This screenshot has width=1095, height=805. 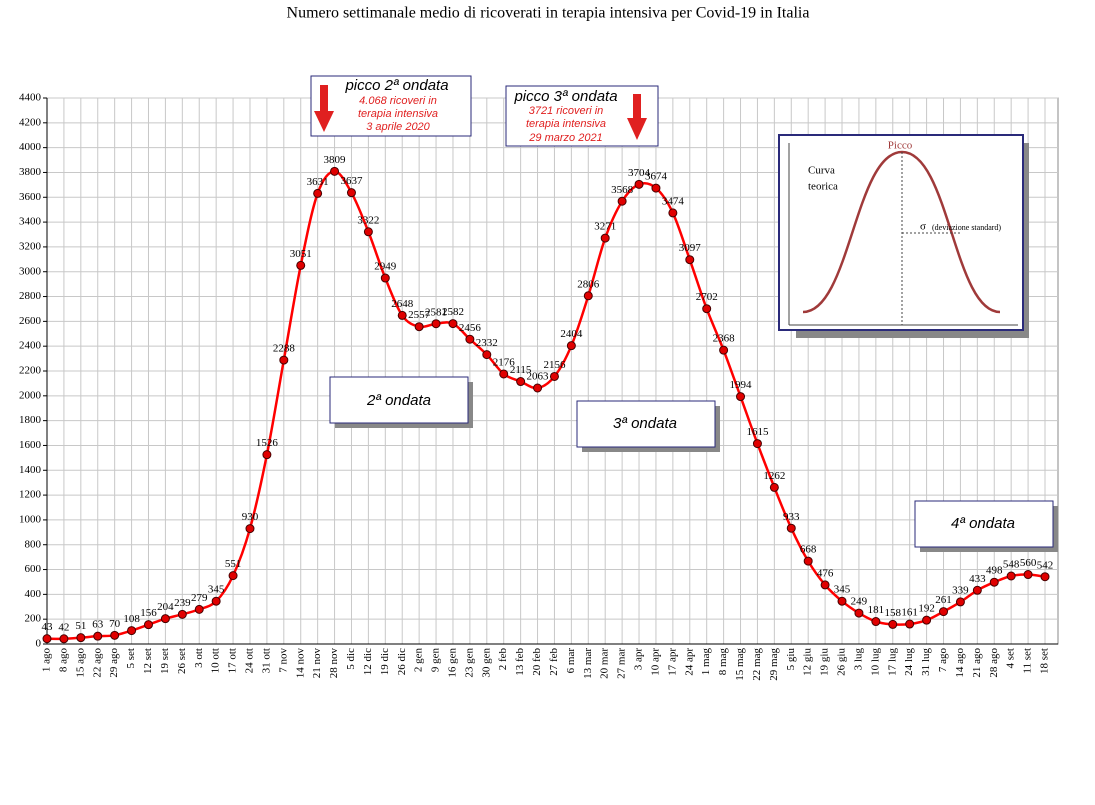 I want to click on x-tick-label: 17 ott, so click(x=233, y=660).